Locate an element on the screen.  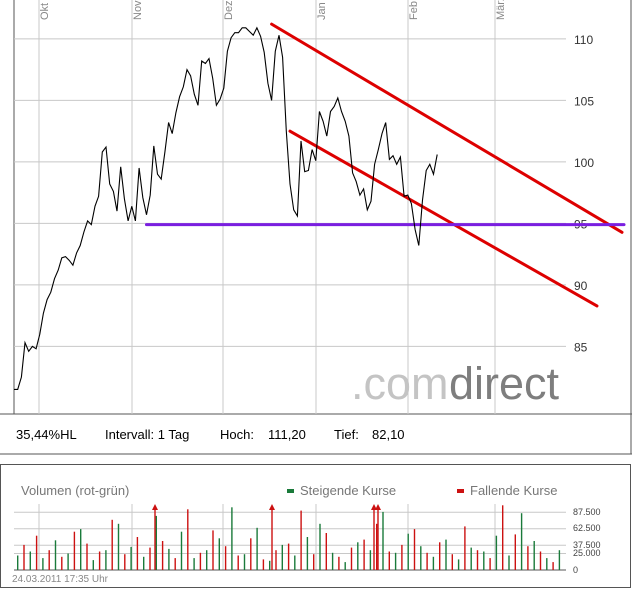
x-tick-label: Okt is located at coordinates (45, 11).